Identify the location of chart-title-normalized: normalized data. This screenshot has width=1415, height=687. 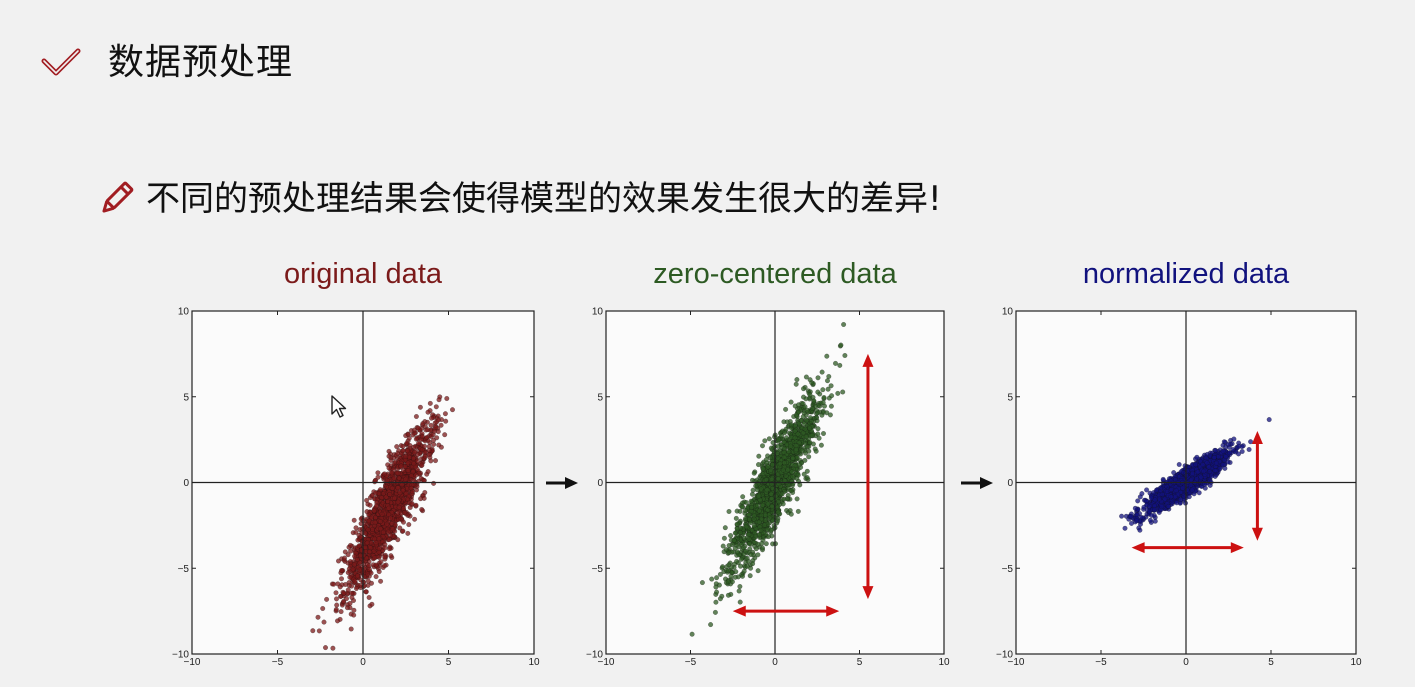
(1186, 274).